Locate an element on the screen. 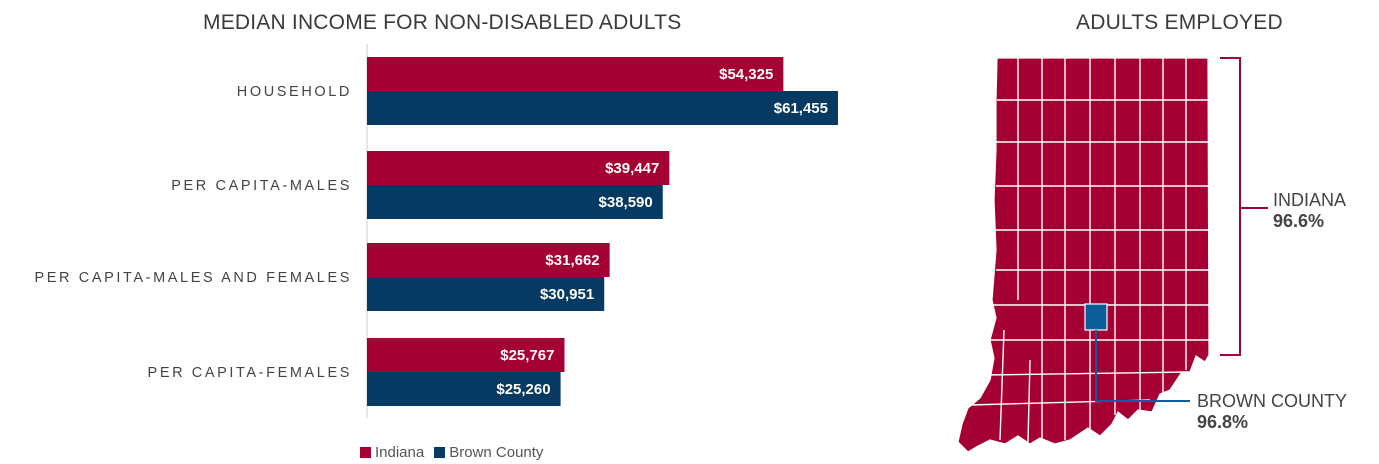  value-label-indiana-per-capita-males: $39,447 is located at coordinates (632, 168).